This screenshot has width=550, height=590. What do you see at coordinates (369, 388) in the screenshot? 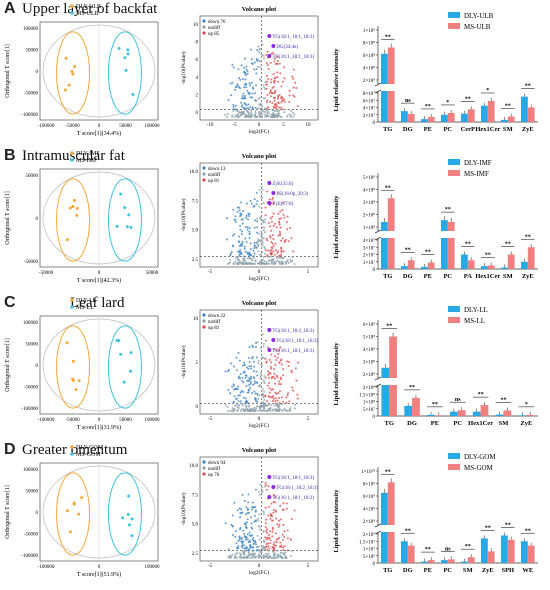
I see `y-tick-label: 2×10⁸` at bounding box center [369, 388].